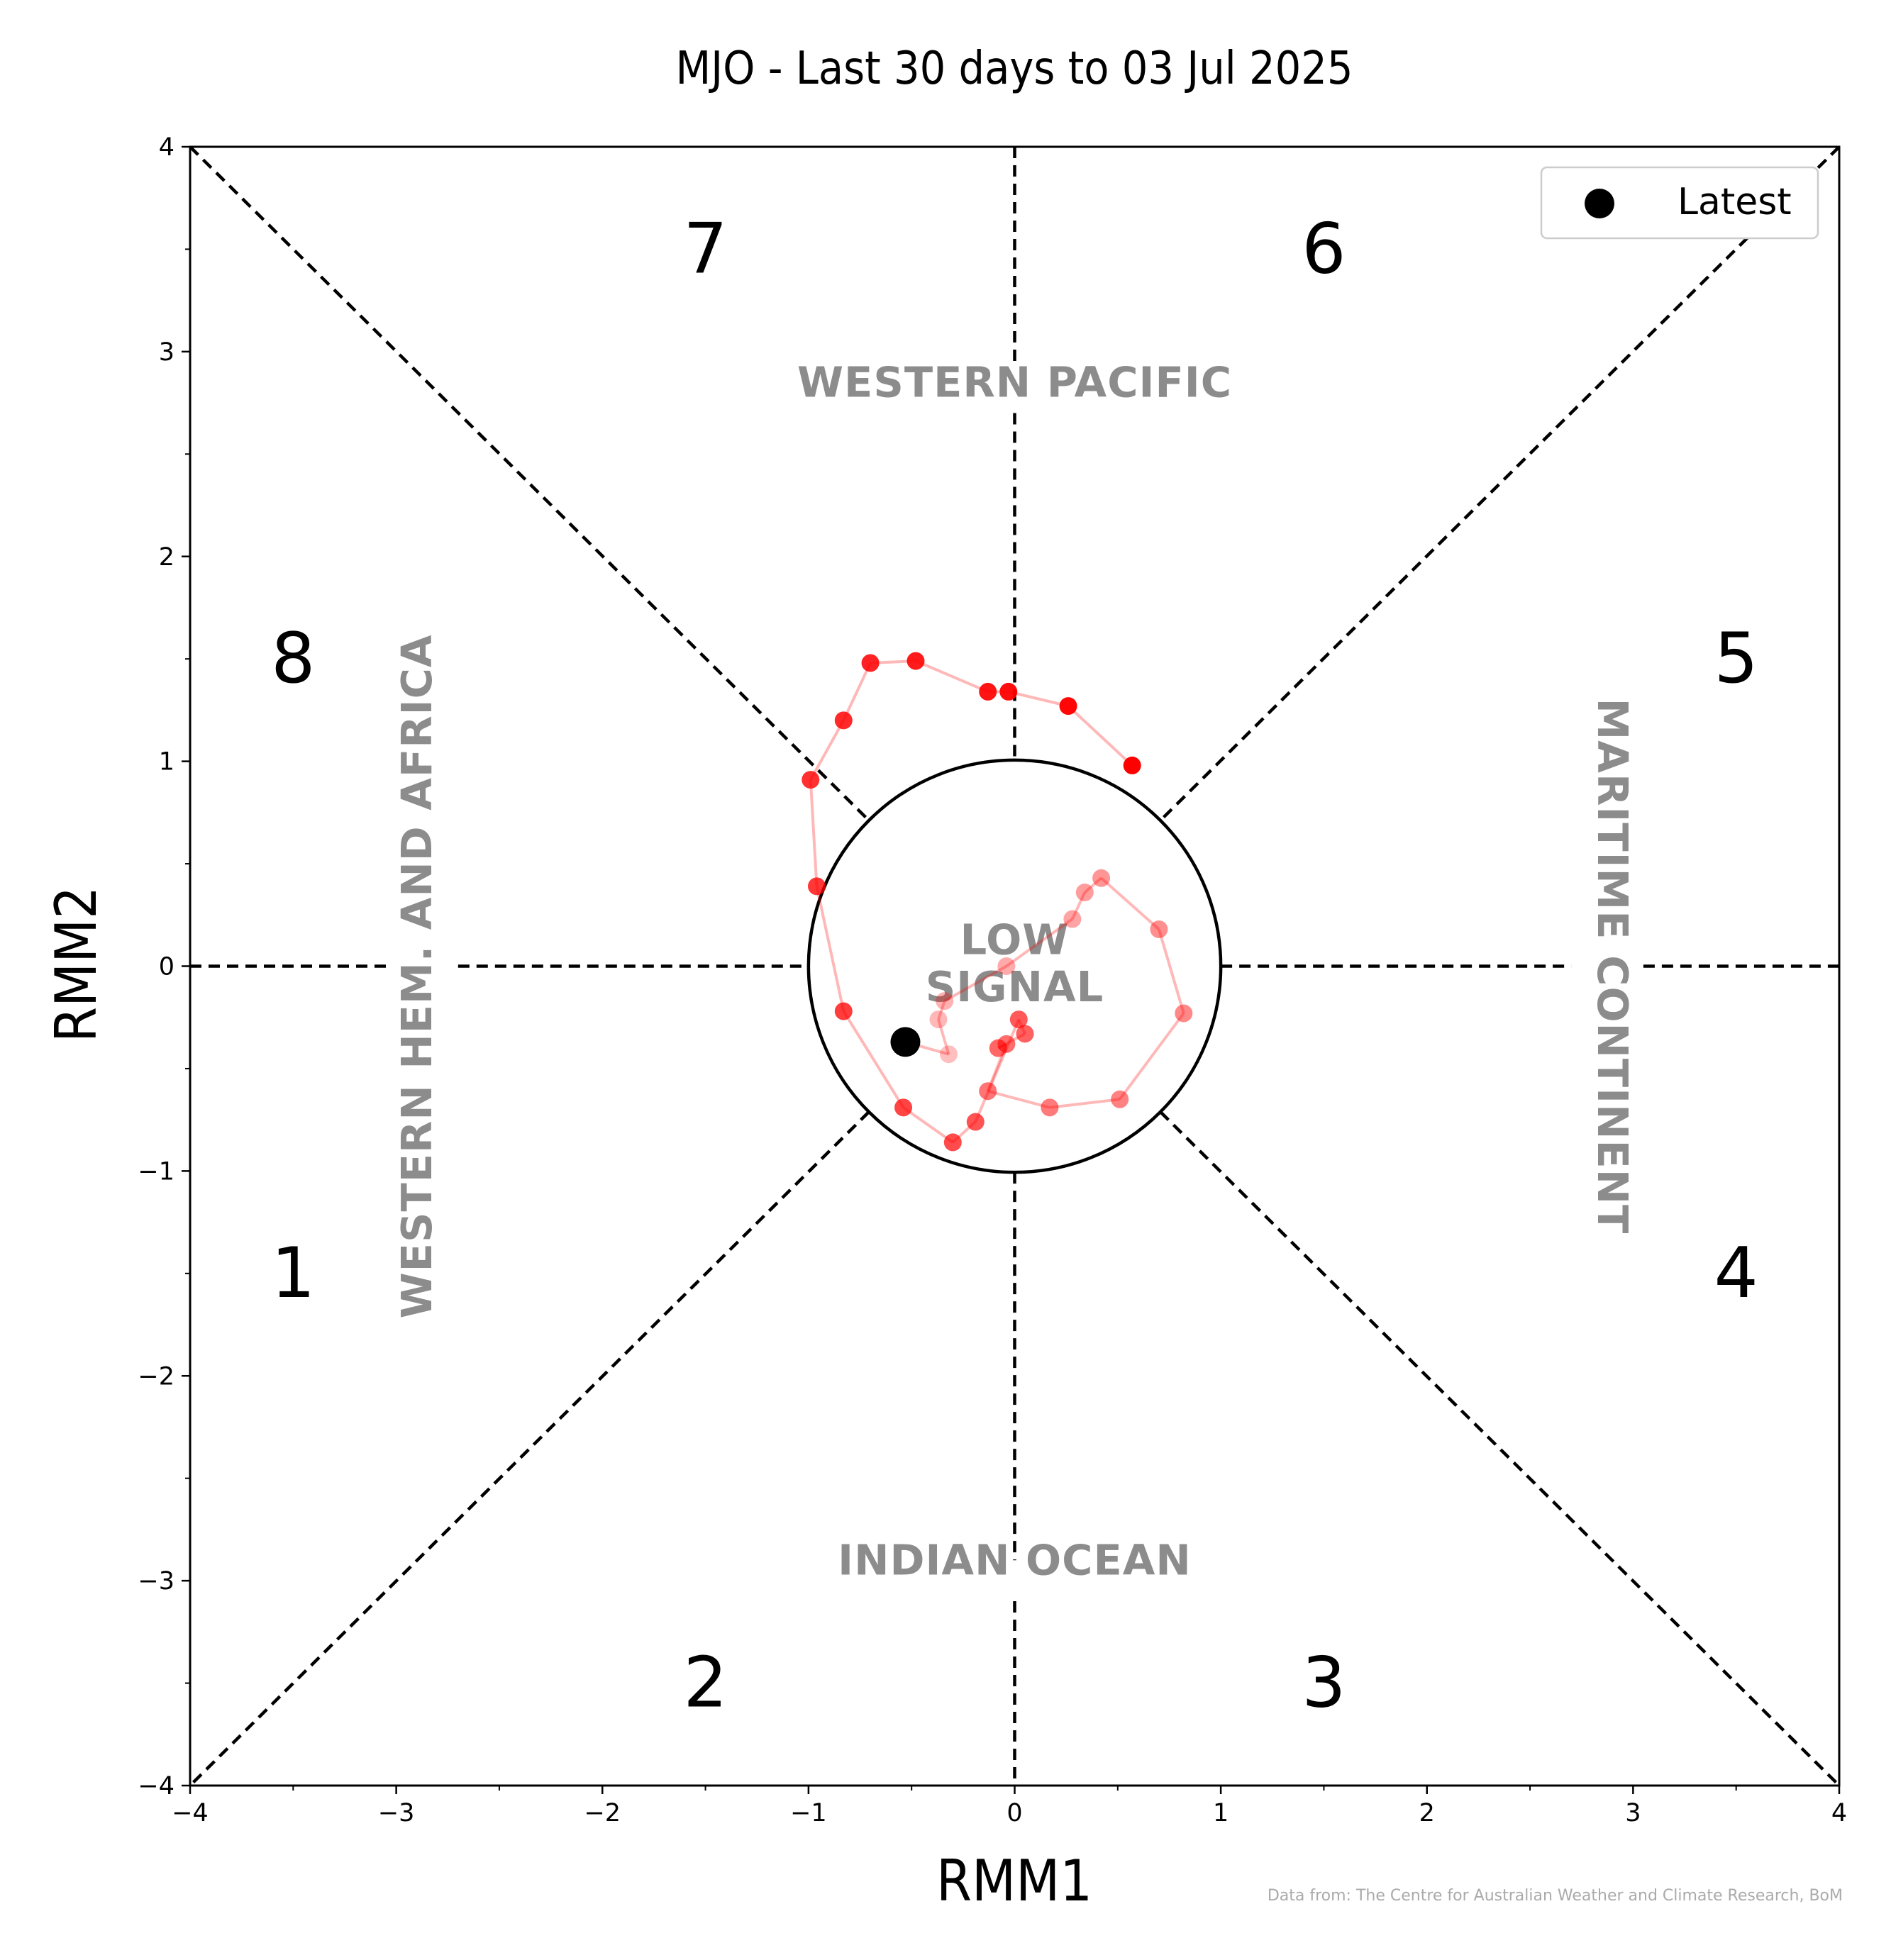 This screenshot has height=1960, width=1891. What do you see at coordinates (1014, 1881) in the screenshot?
I see `x-axis-label: RMM1` at bounding box center [1014, 1881].